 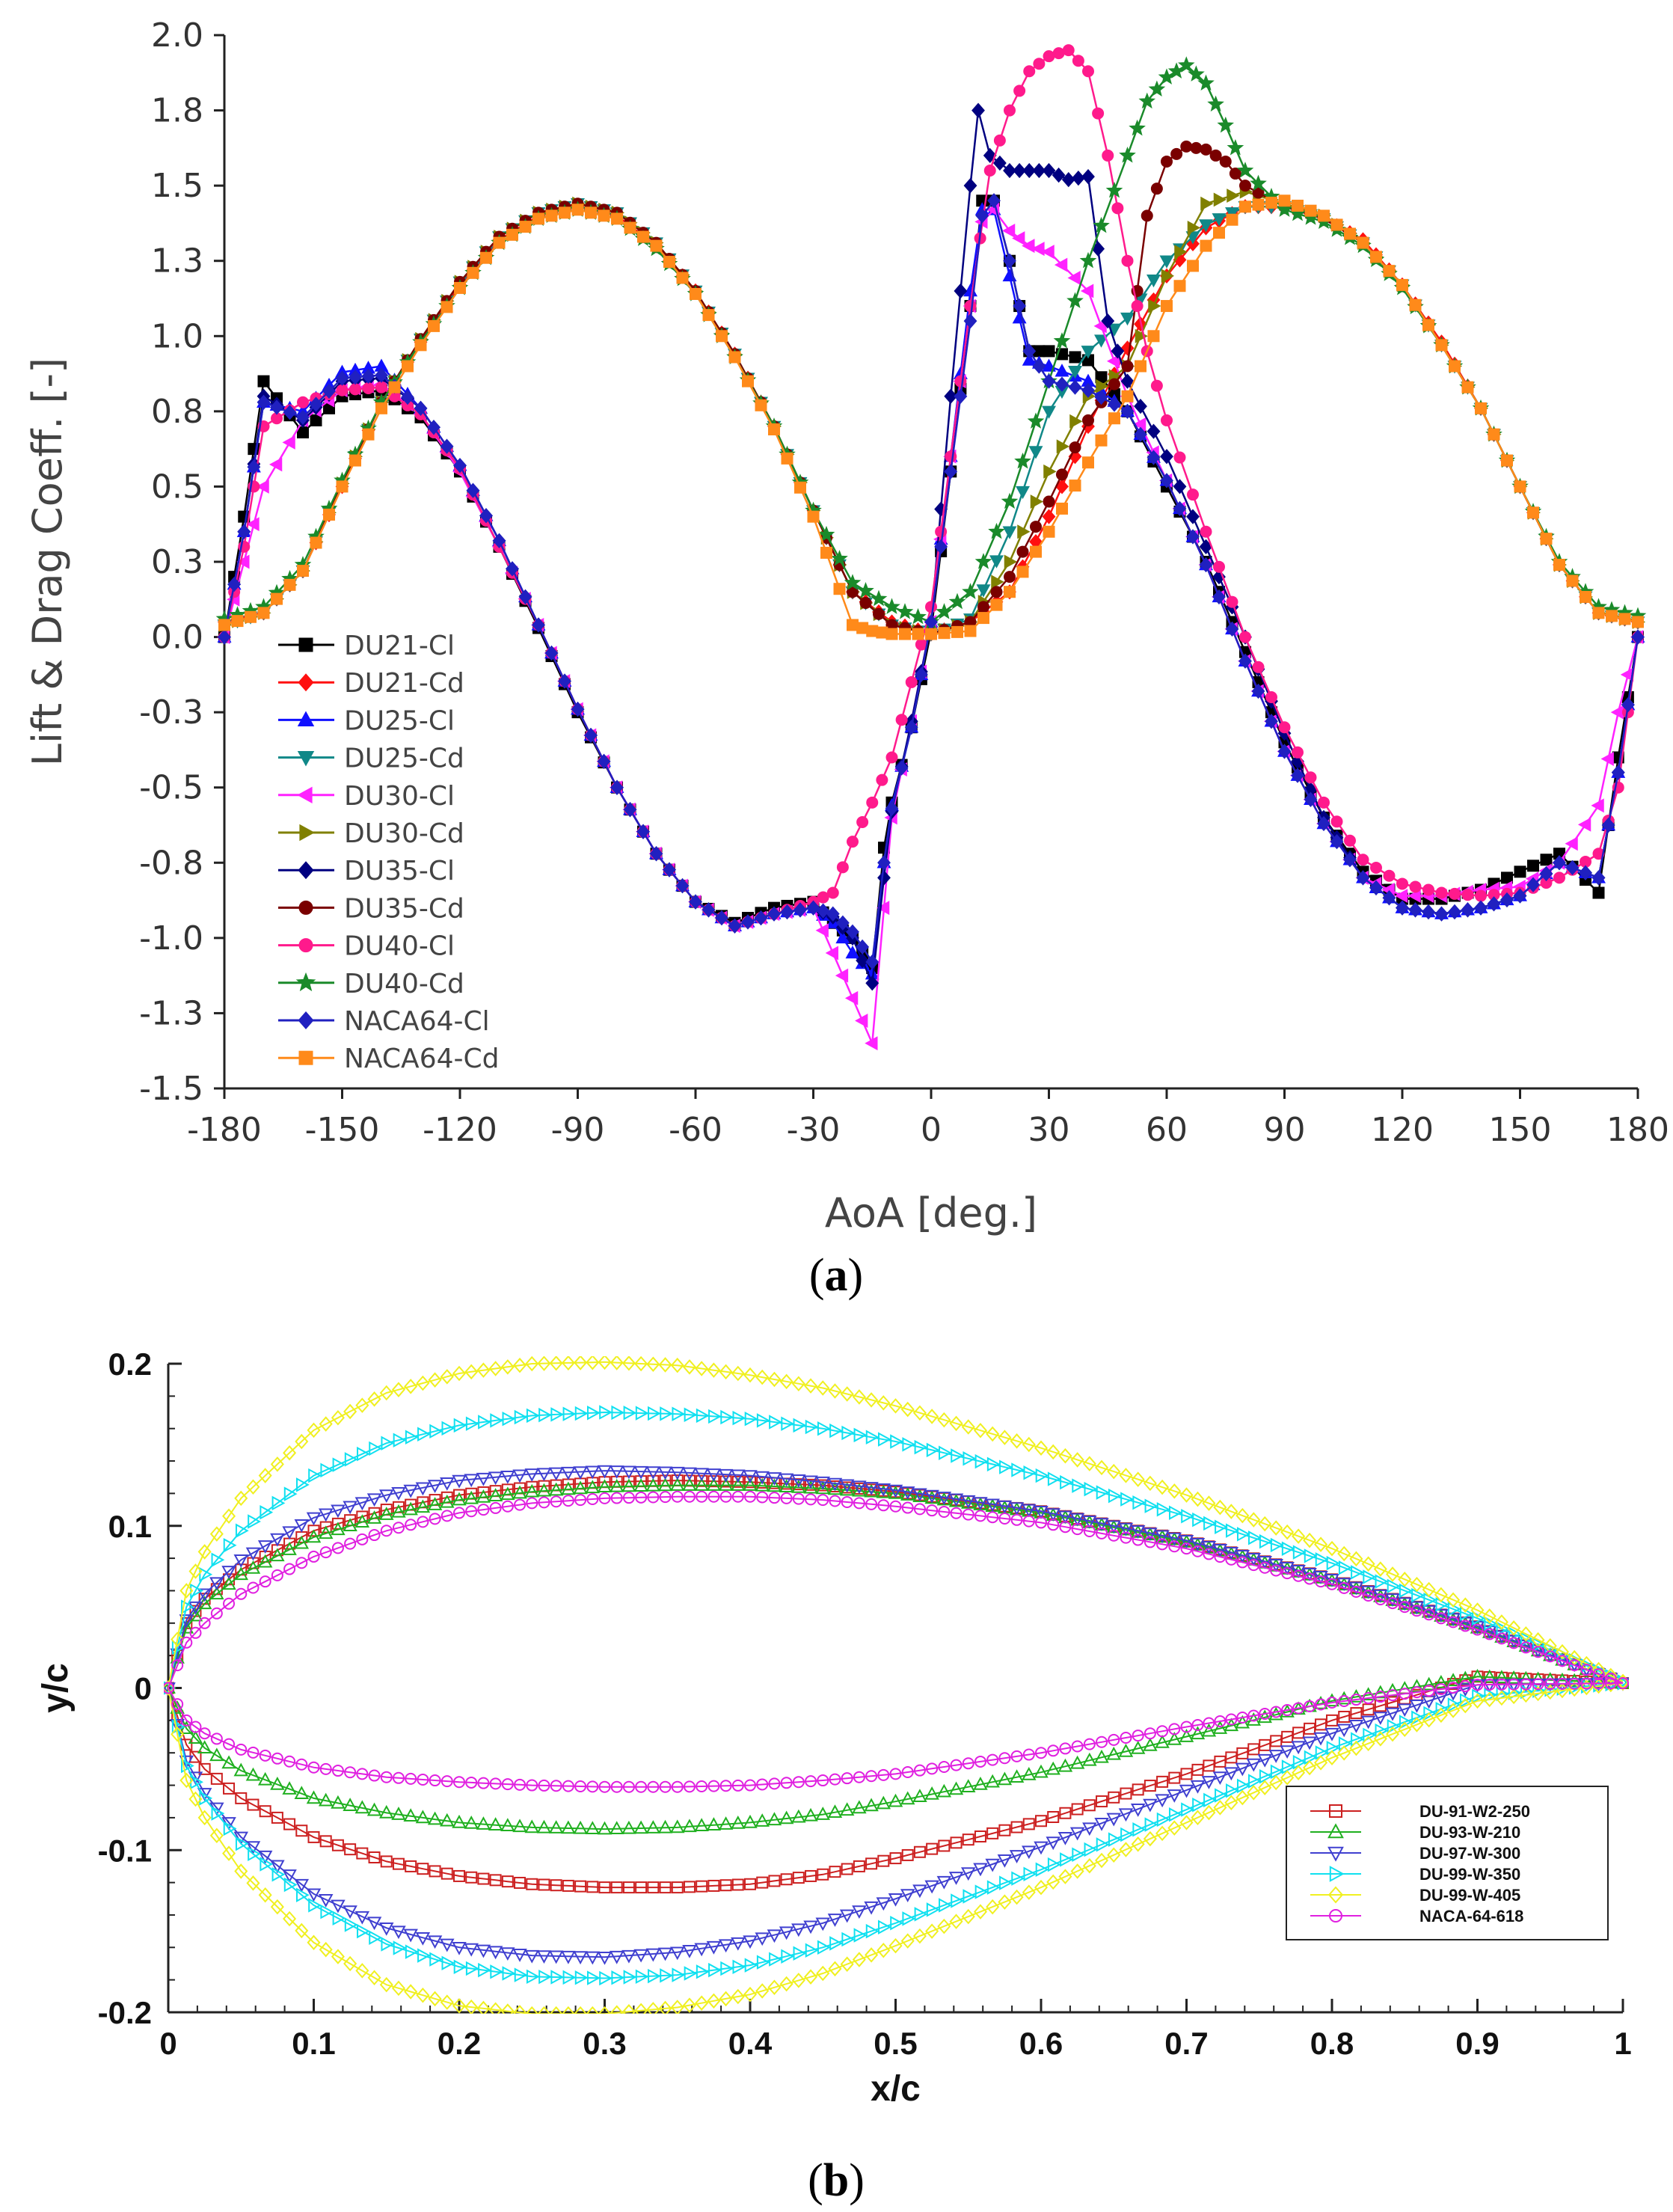 I want to click on x-axis-label: AoA [deg.], so click(x=931, y=1213).